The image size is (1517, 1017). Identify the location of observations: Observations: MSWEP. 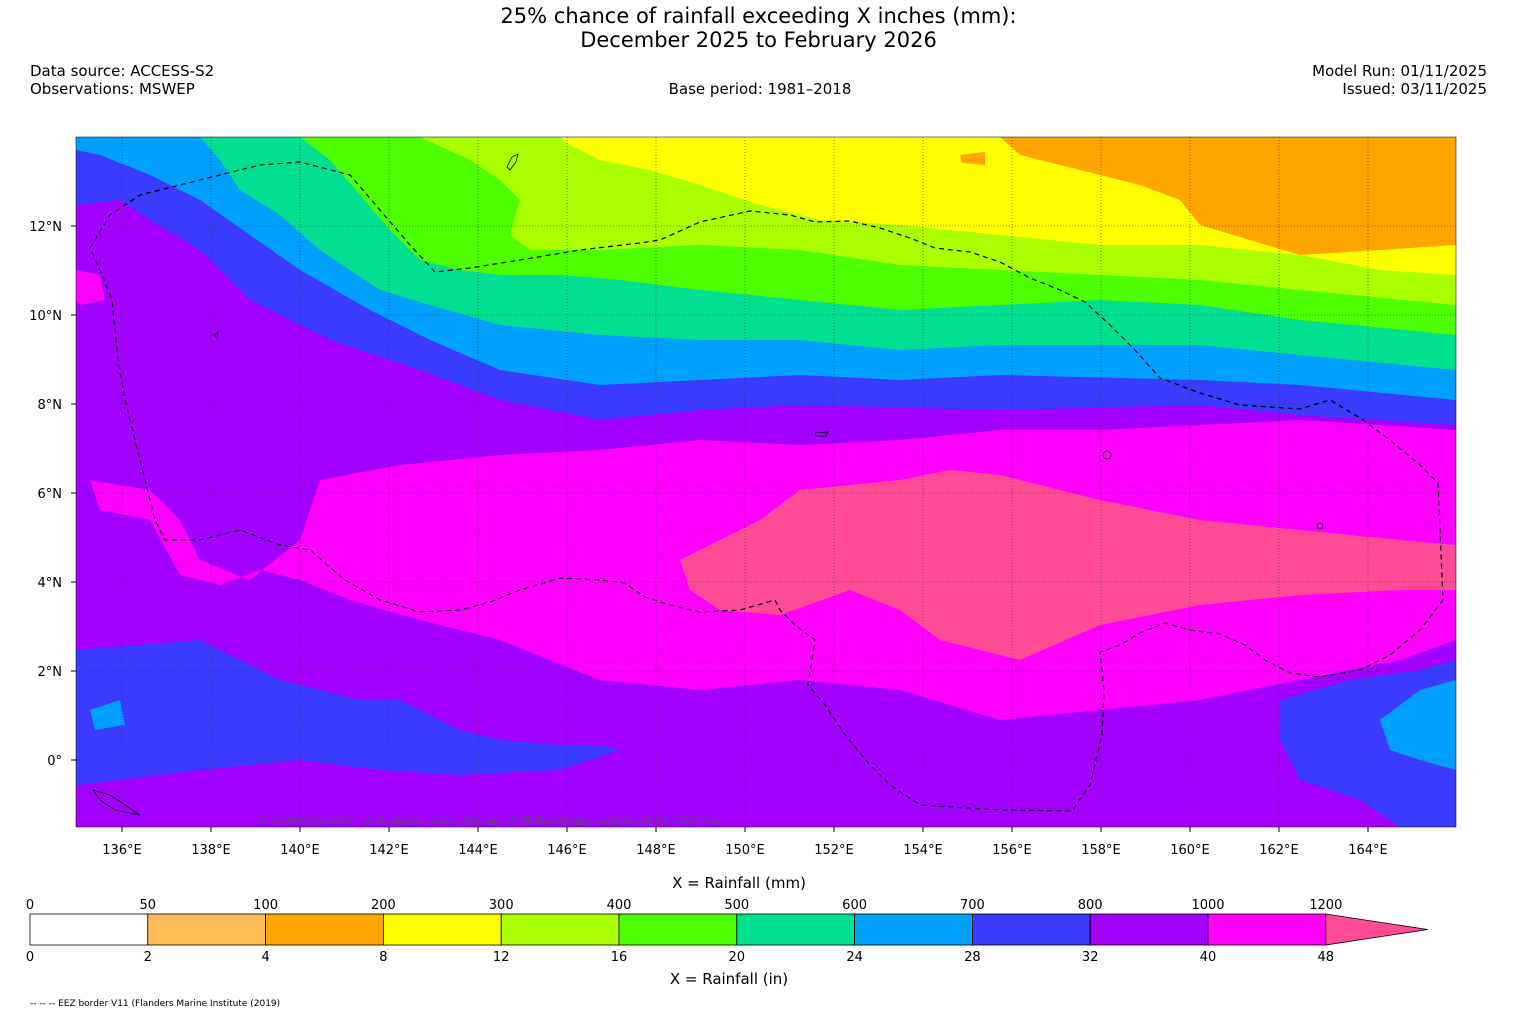
(112, 89).